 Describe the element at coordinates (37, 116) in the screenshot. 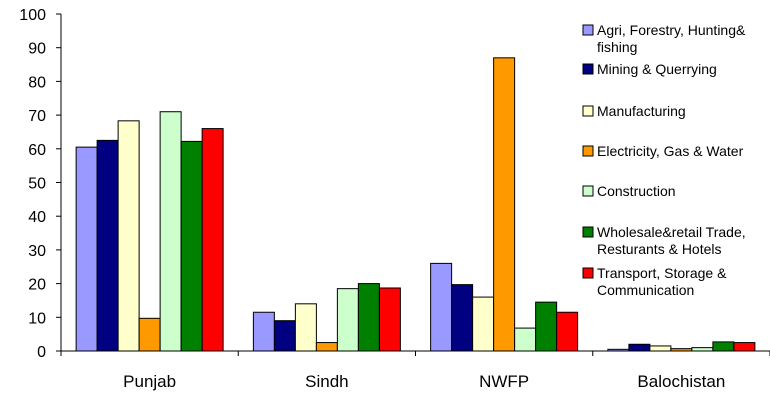

I see `y-tick-label: 70` at that location.